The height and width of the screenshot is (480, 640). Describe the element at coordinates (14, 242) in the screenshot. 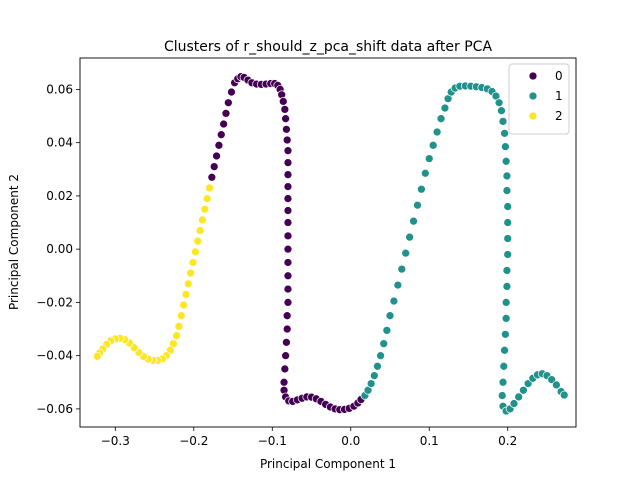

I see `y-axis-label: Principal Component 2` at that location.